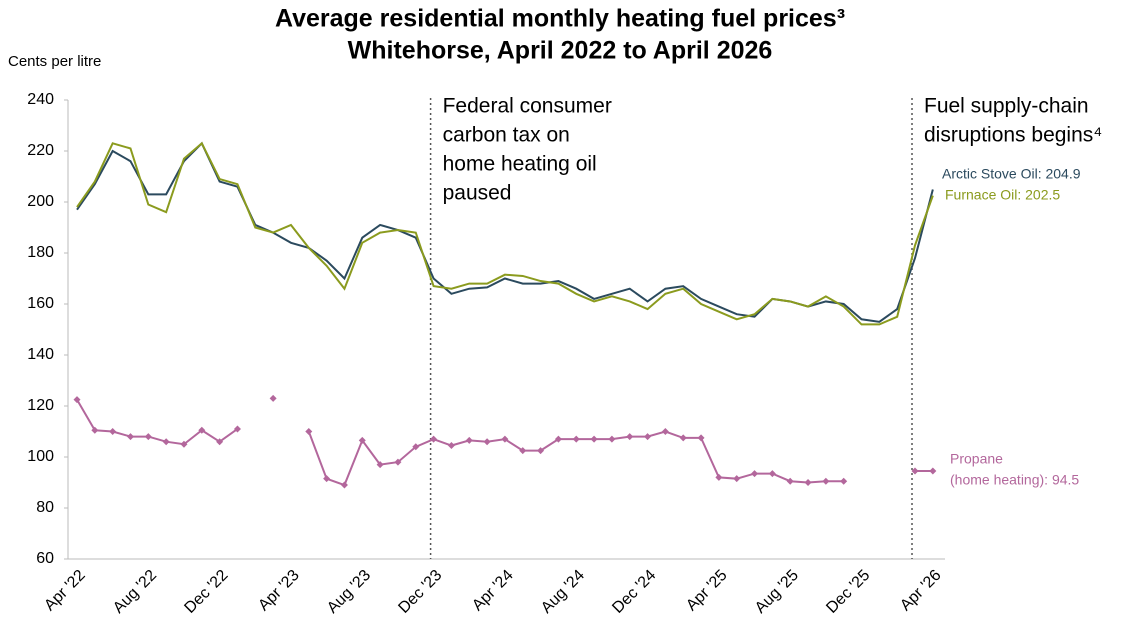 The image size is (1128, 623). What do you see at coordinates (45, 507) in the screenshot?
I see `y-tick-label: 80` at bounding box center [45, 507].